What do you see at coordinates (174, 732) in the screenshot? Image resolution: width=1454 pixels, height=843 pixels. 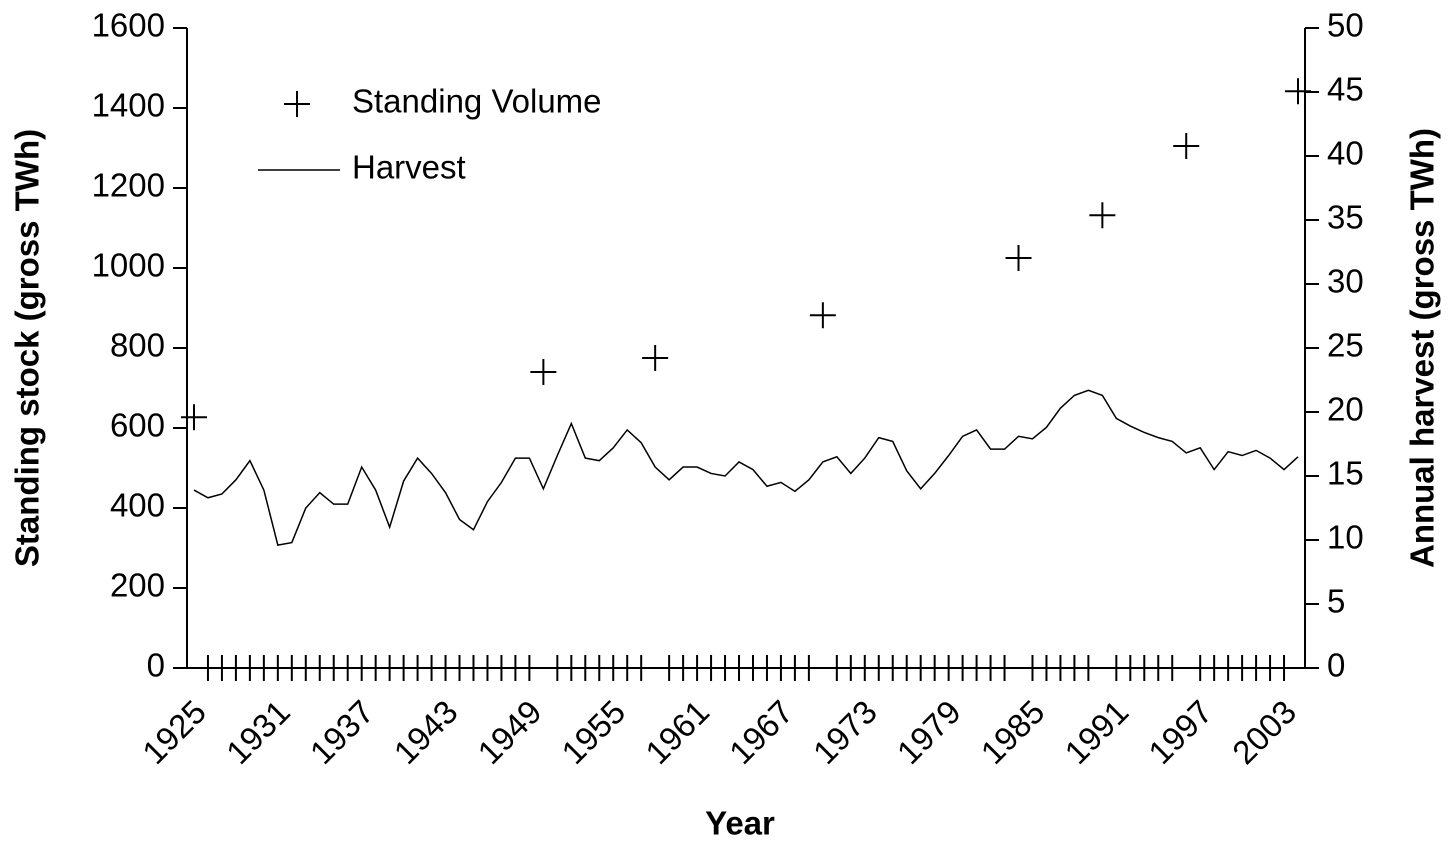 I see `x-tick-label: 1925` at bounding box center [174, 732].